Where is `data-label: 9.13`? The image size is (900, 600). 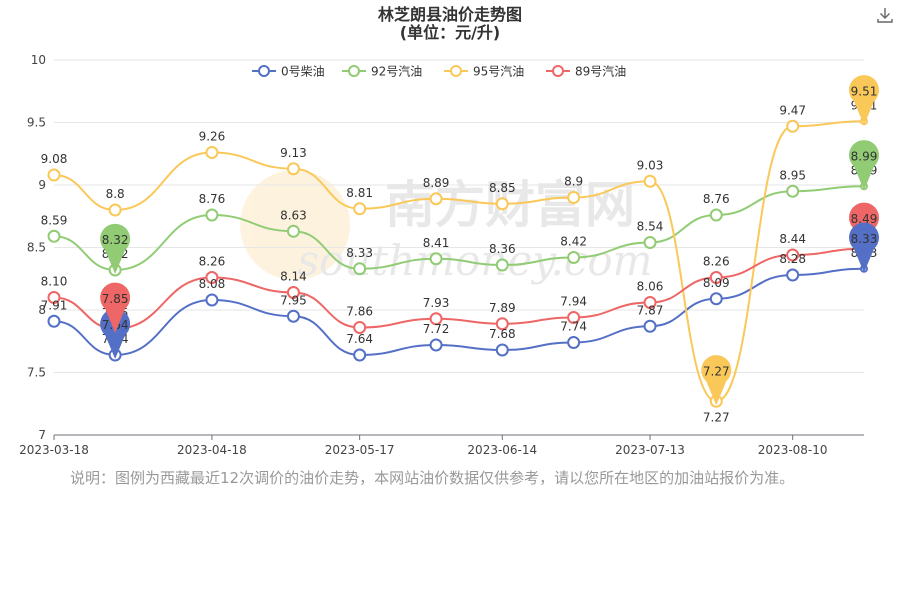 data-label: 9.13 is located at coordinates (293, 153).